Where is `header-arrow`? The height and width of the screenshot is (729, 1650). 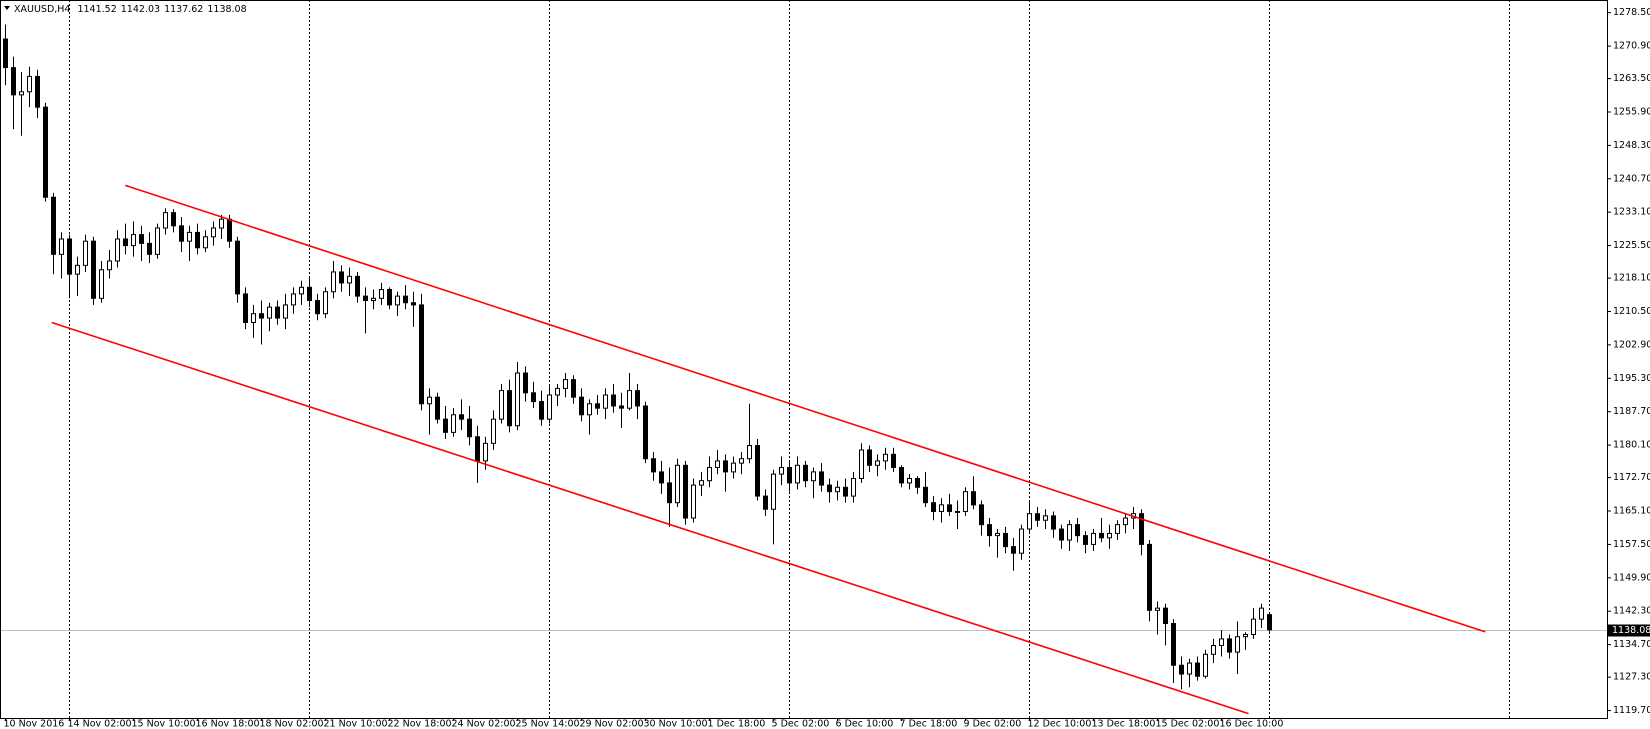 header-arrow is located at coordinates (7, 8).